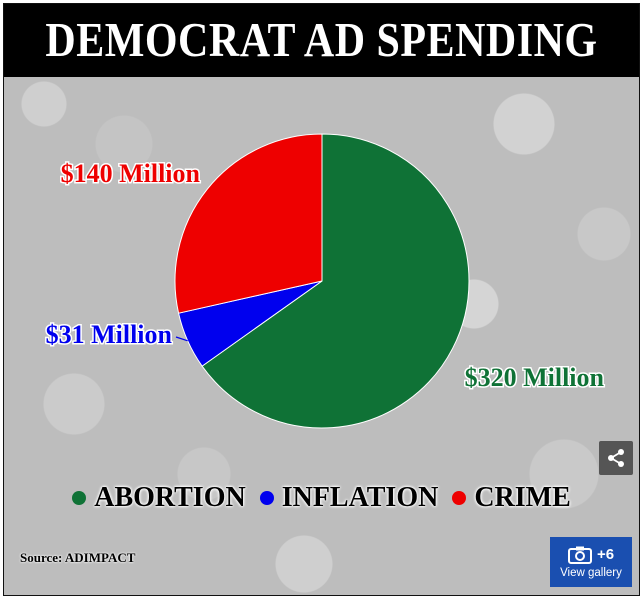 The height and width of the screenshot is (599, 643). What do you see at coordinates (181, 339) in the screenshot?
I see `leader-line-inflation` at bounding box center [181, 339].